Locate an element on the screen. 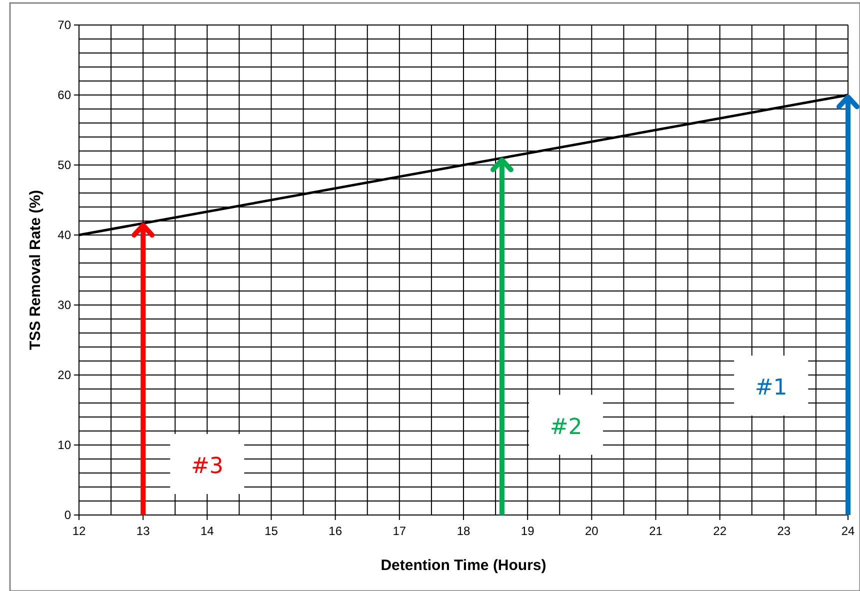  x-tick-label: 20 is located at coordinates (591, 531).